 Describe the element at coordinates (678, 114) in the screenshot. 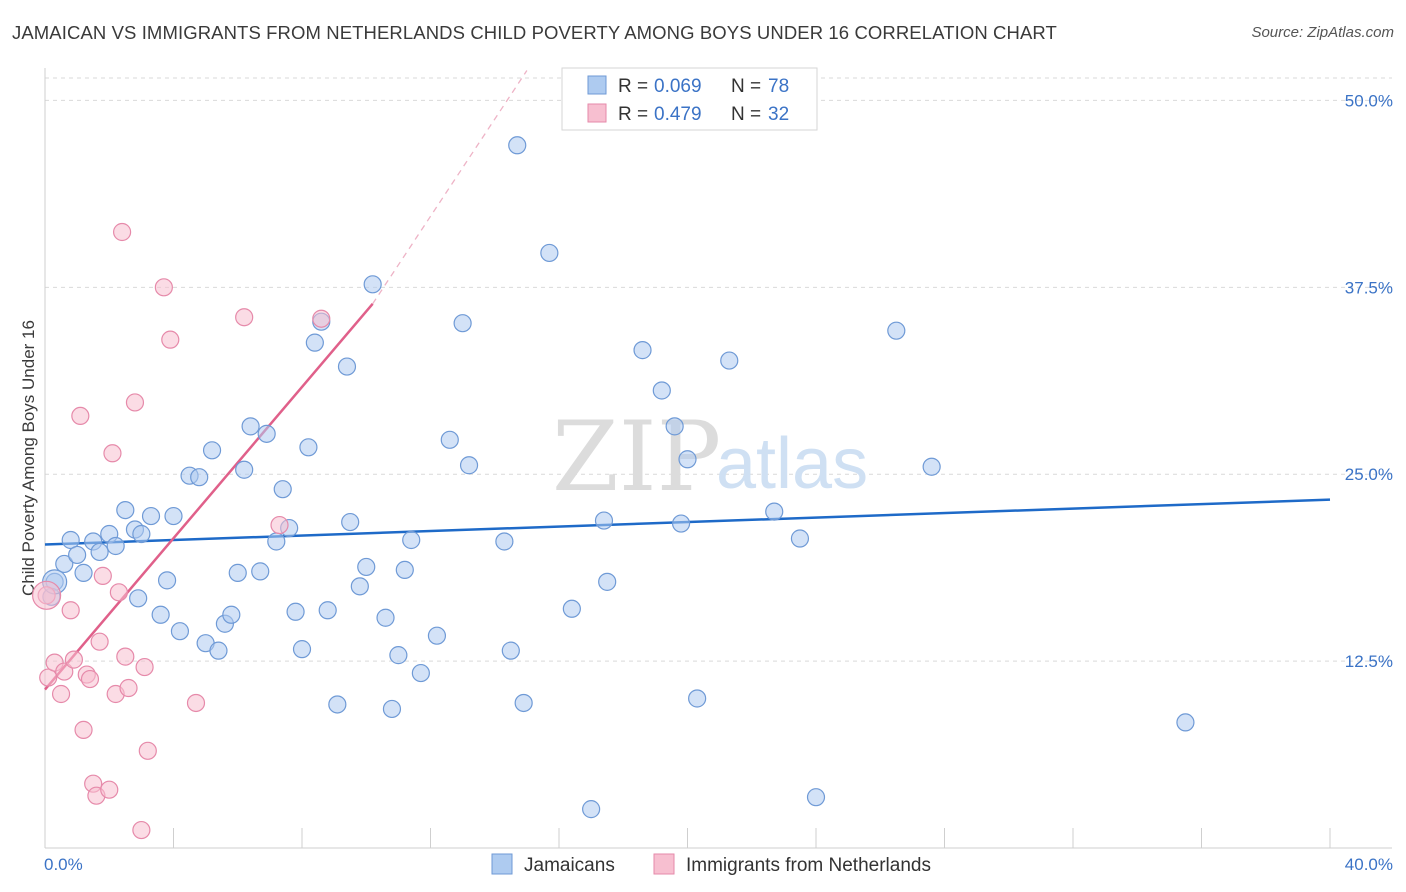

I see `legend-r-value: 0.479` at that location.